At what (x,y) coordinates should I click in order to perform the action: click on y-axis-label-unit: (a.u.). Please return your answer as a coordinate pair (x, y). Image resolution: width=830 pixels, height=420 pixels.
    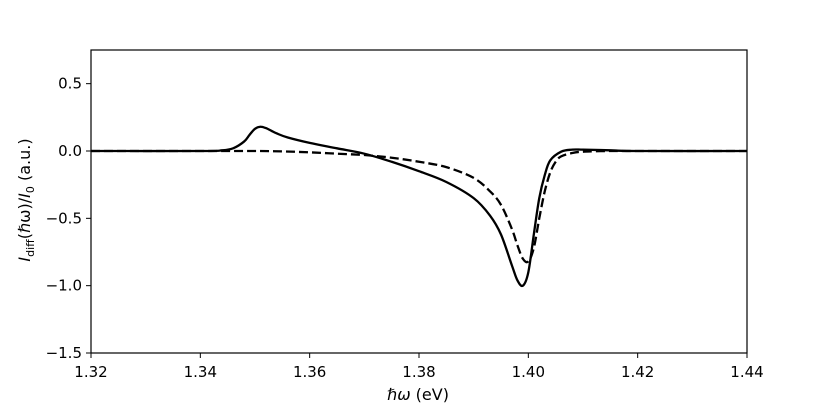
    Looking at the image, I should click on (24, 162).